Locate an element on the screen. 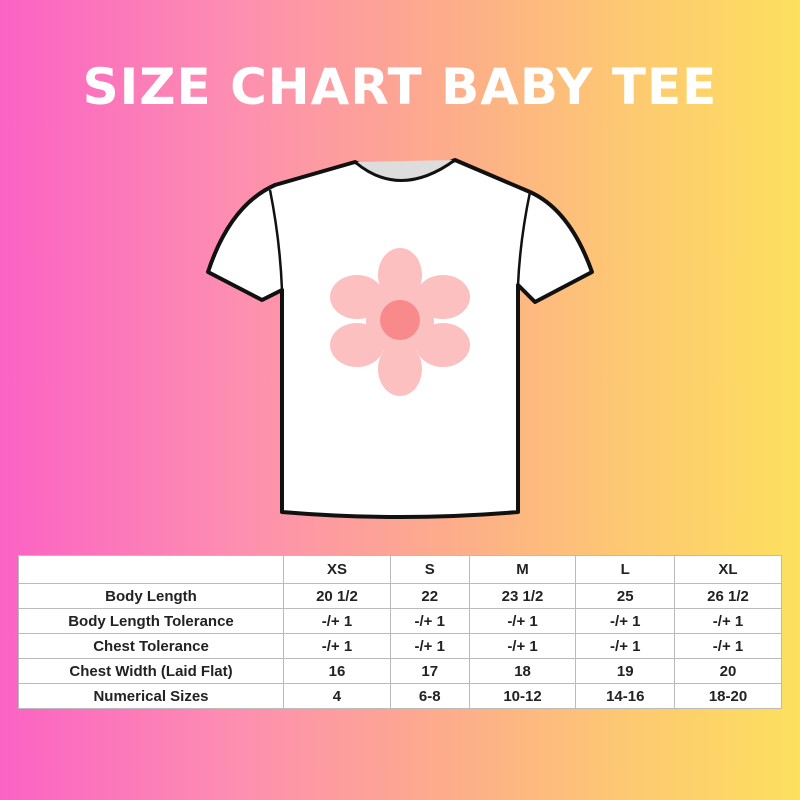  table-cell: 20 1/2 is located at coordinates (337, 596).